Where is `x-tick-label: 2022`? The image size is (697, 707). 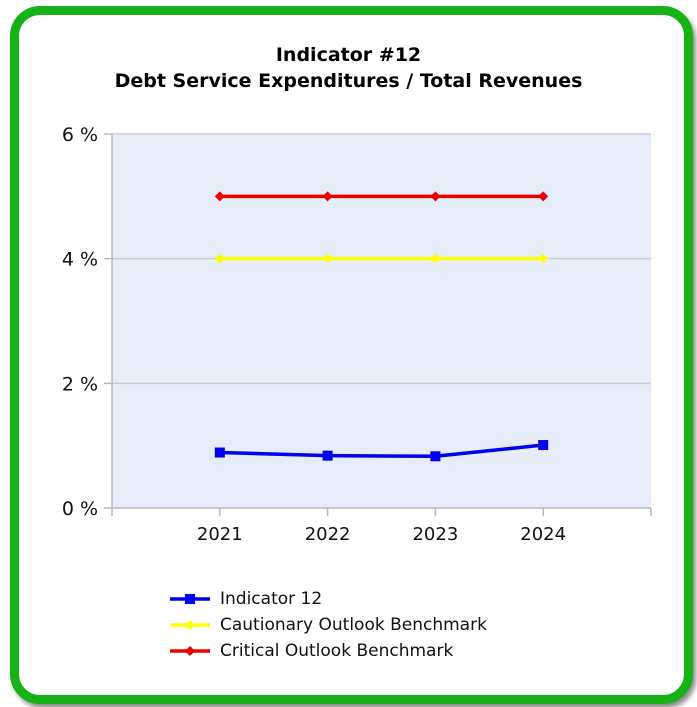
x-tick-label: 2022 is located at coordinates (328, 534).